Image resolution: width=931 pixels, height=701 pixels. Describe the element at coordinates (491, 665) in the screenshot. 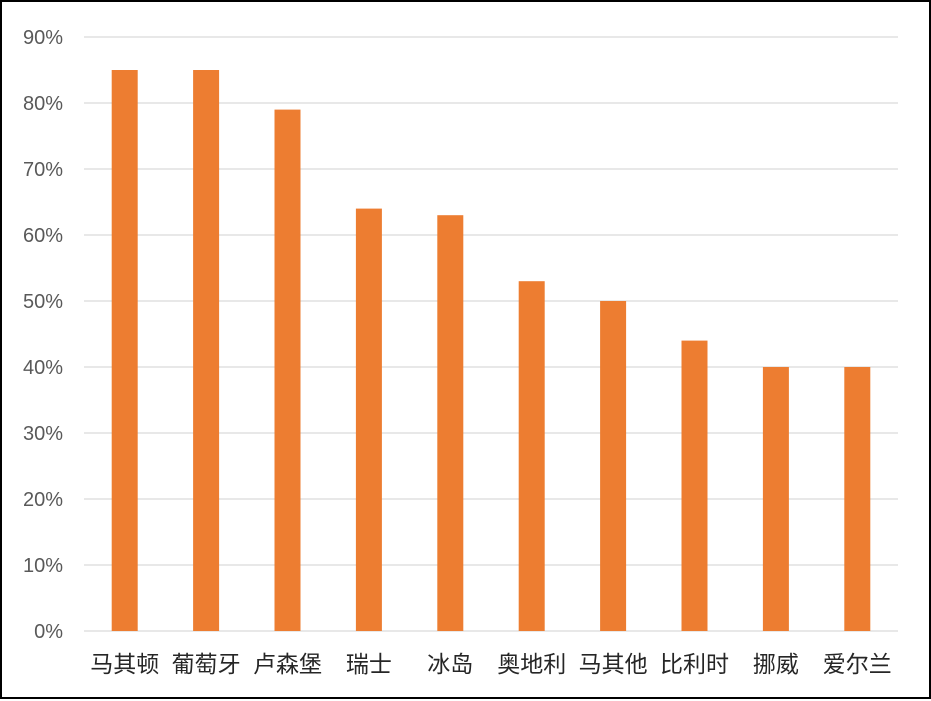

I see `x-axis-category-labels: 马其顿 葡萄牙 卢森堡 瑞士 冰岛 奥地利 马其他 比利时 挪威 爱尔兰` at that location.